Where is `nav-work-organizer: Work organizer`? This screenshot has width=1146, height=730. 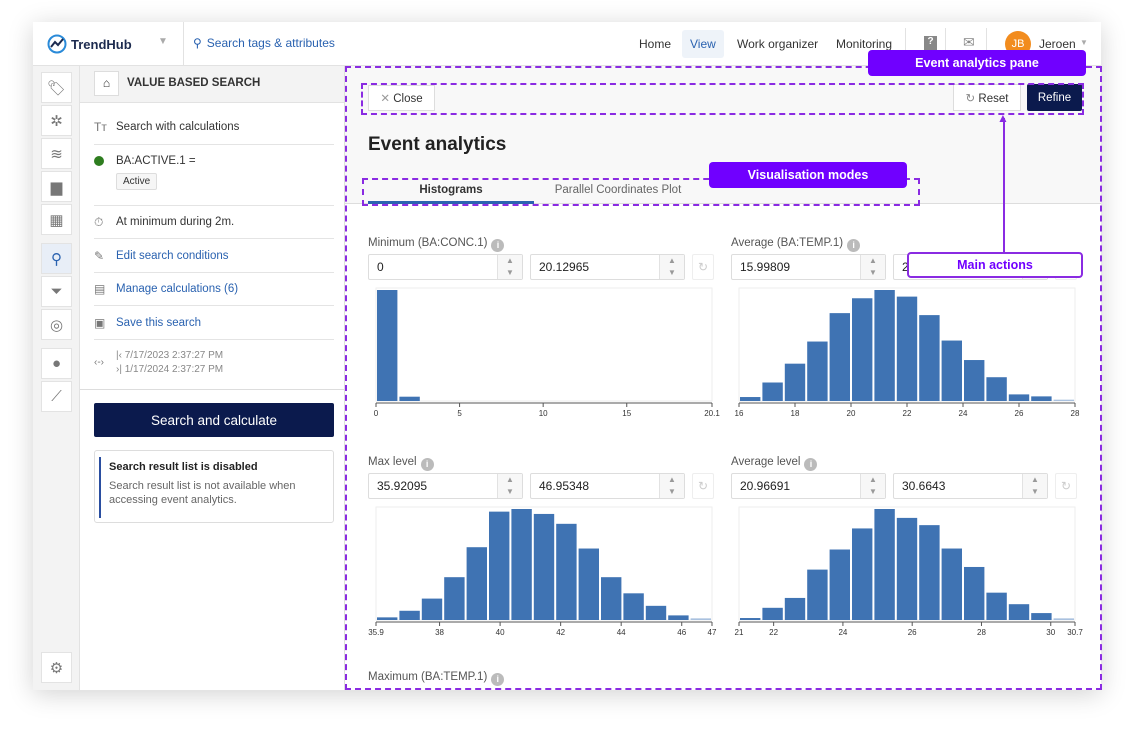
nav-work-organizer: Work organizer is located at coordinates (778, 44).